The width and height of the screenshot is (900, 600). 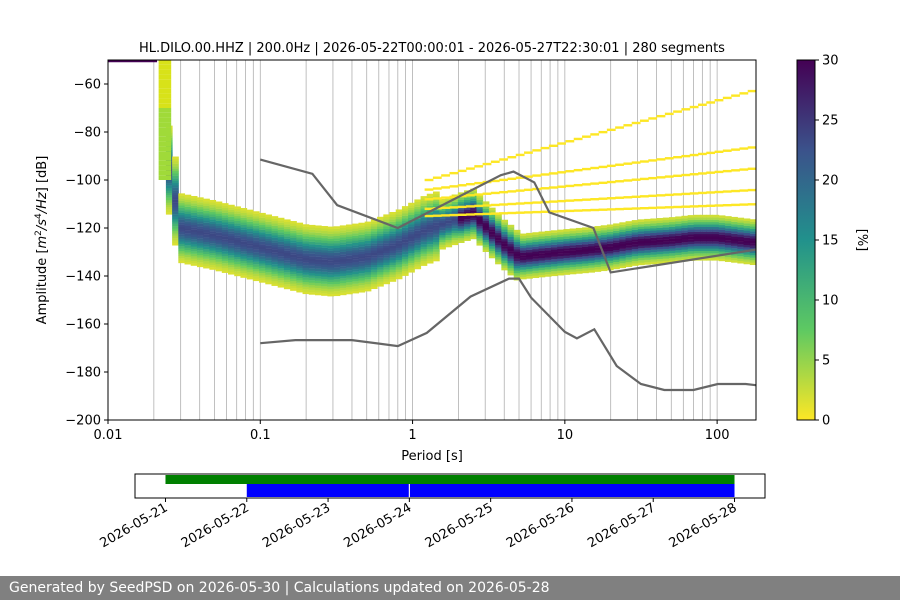 I want to click on colorbar-tick-label: 30, so click(x=830, y=61).